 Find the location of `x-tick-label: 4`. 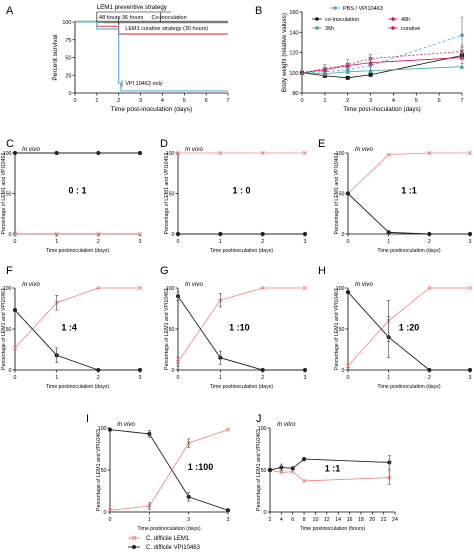

x-tick-label: 4 is located at coordinates (162, 101).